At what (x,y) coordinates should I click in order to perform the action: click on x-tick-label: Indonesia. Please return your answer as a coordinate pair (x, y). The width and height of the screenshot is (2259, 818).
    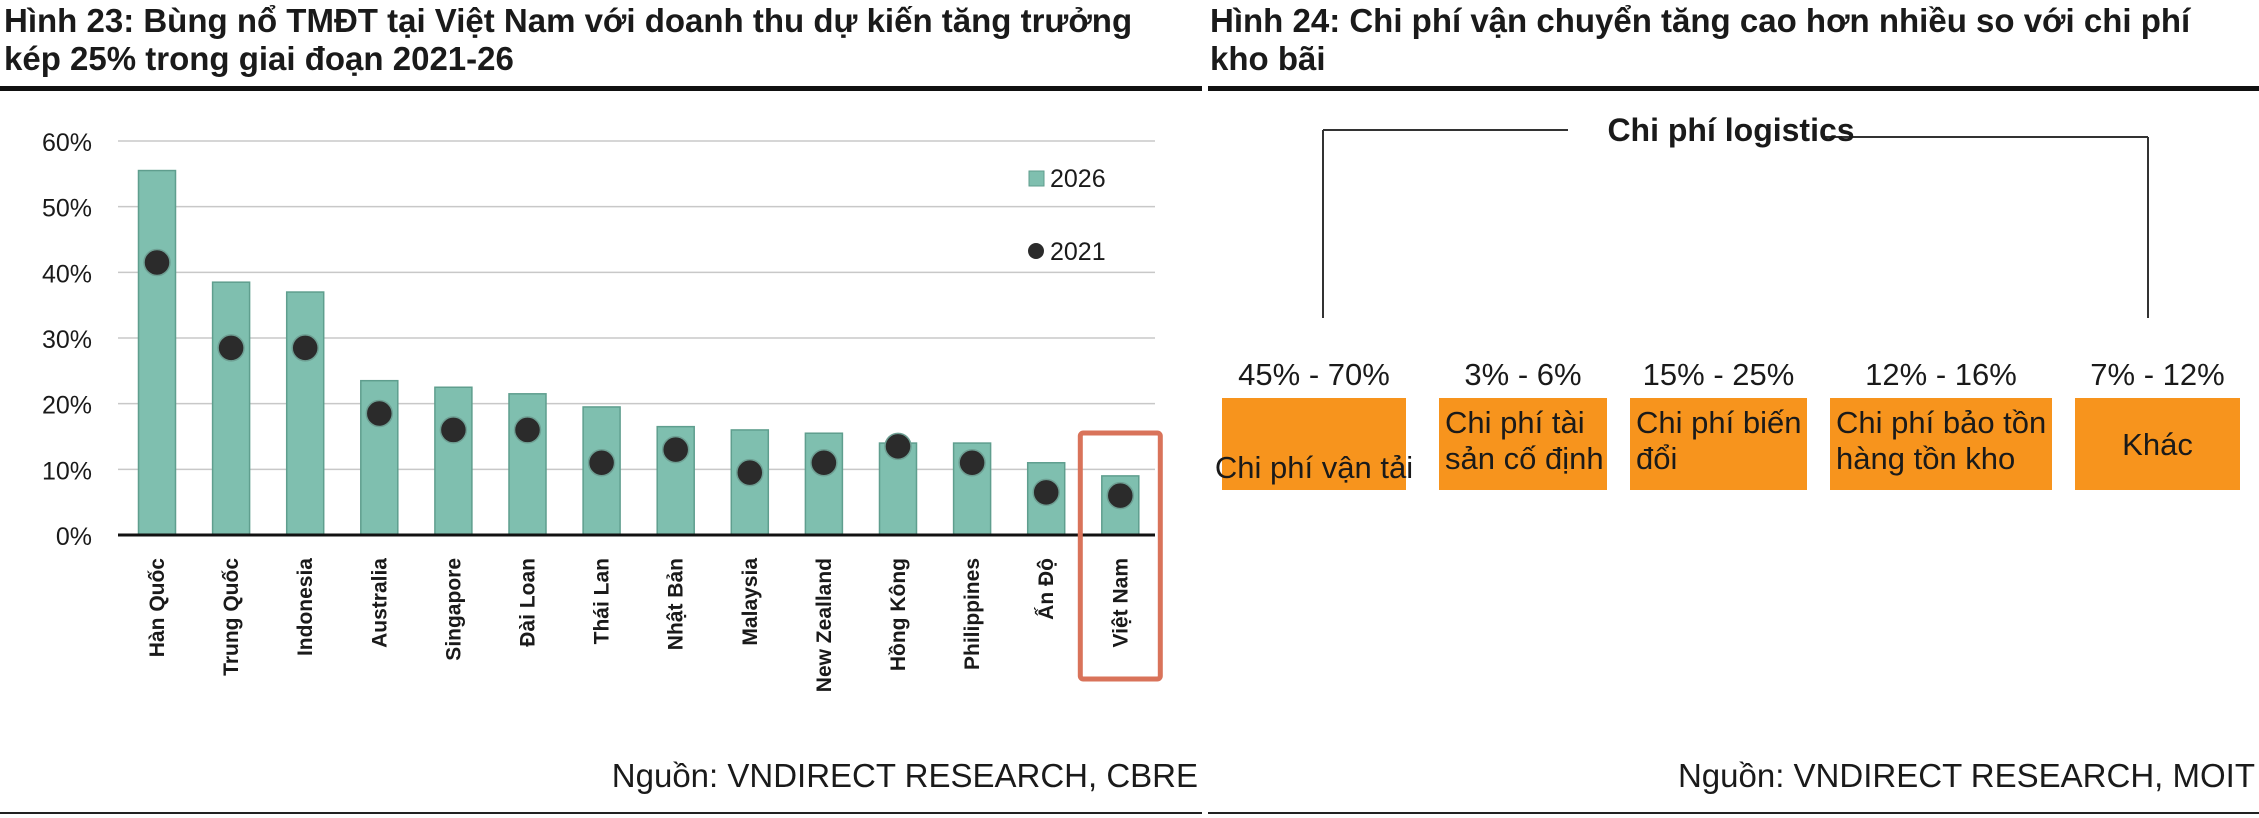
    Looking at the image, I should click on (305, 607).